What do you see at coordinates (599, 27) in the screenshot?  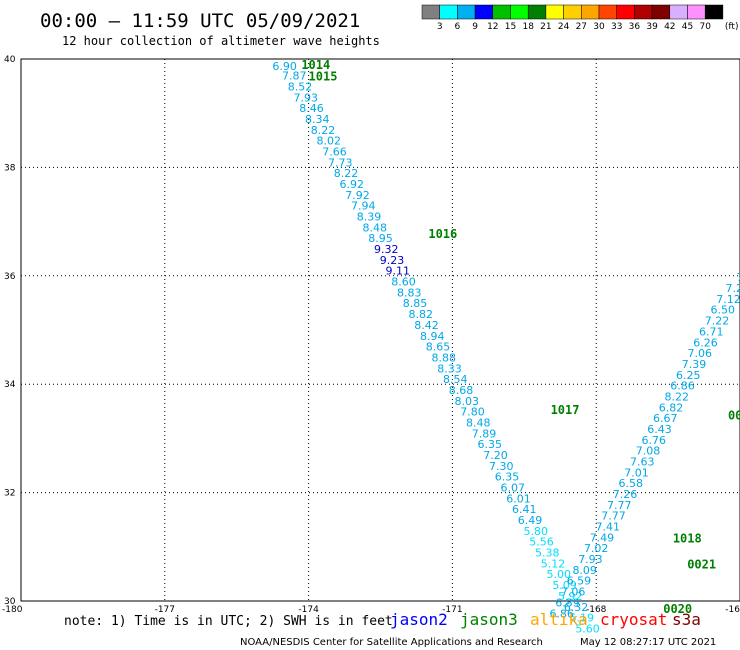 I see `legend-tick-label: 30` at bounding box center [599, 27].